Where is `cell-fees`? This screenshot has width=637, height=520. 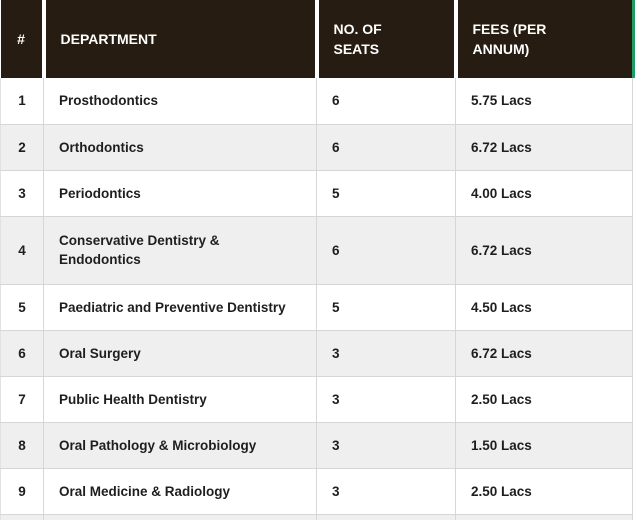
cell-fees is located at coordinates (544, 517).